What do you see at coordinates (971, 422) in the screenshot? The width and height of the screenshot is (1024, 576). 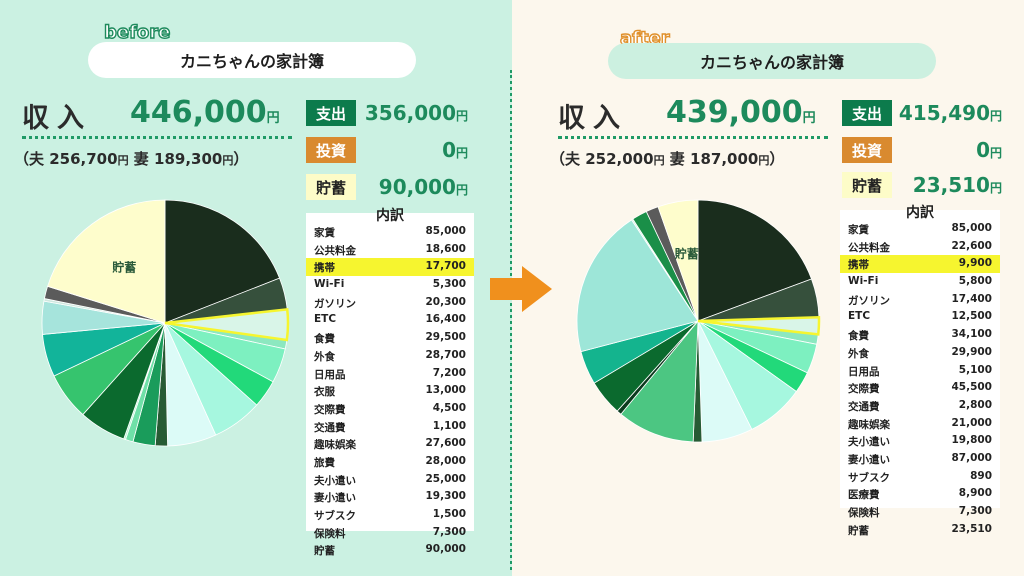 I see `row-value: 21,000` at bounding box center [971, 422].